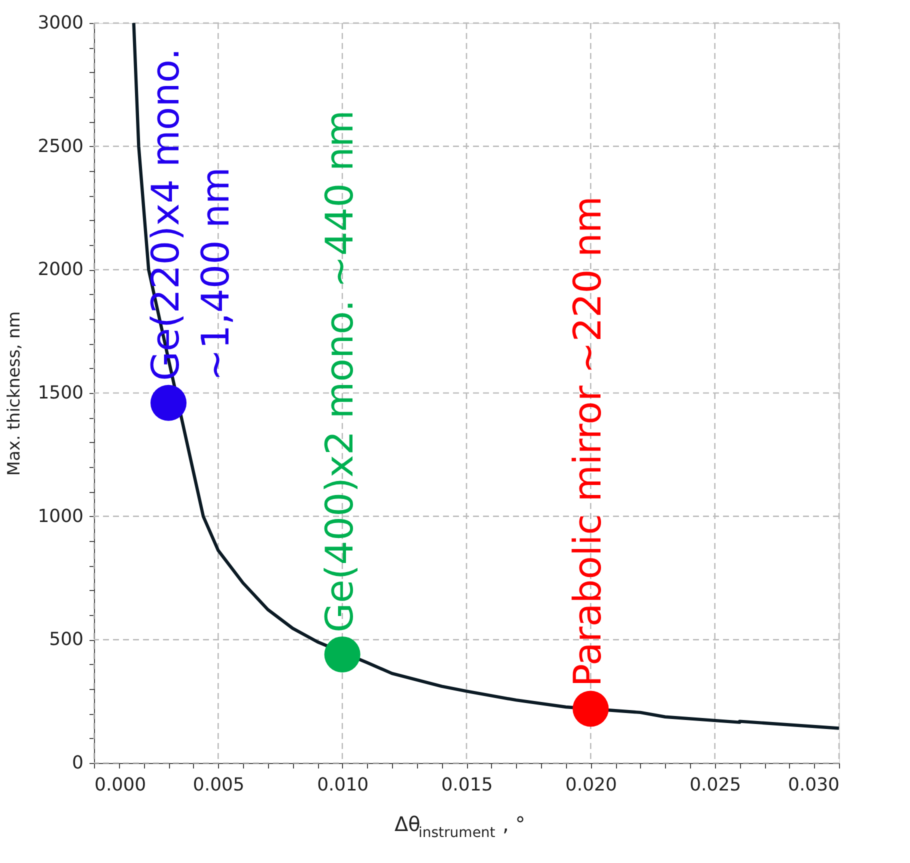 This screenshot has height=863, width=910. Describe the element at coordinates (467, 785) in the screenshot. I see `x-tick-label: 0.015` at that location.